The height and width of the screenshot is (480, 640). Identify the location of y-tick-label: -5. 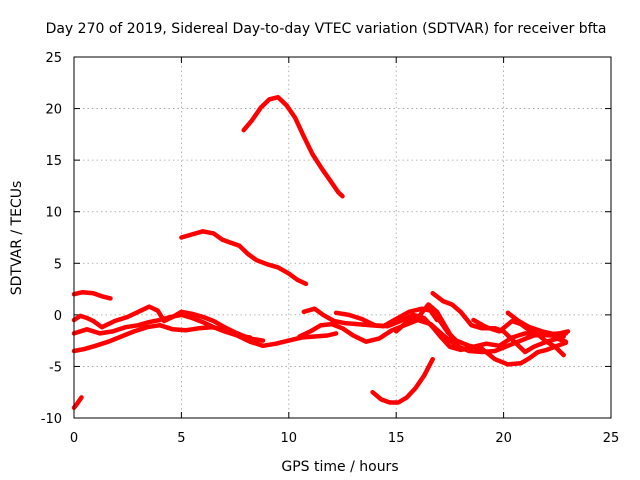
(55, 367).